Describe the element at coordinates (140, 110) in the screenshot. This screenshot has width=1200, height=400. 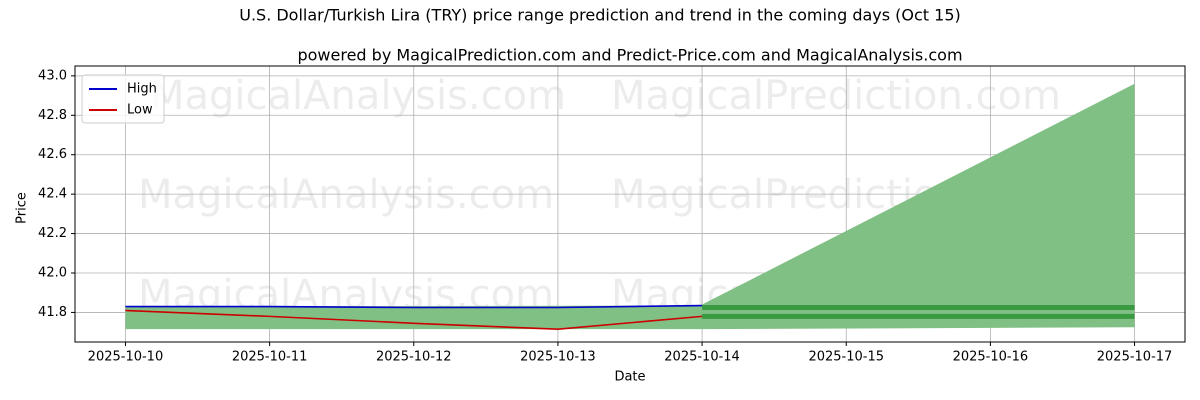
I see `legend-label: Low` at that location.